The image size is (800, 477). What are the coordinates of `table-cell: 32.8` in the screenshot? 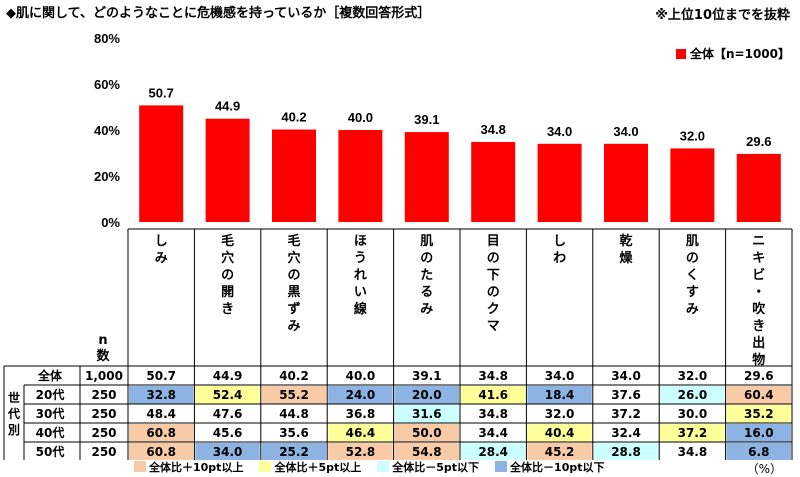 It's located at (161, 395).